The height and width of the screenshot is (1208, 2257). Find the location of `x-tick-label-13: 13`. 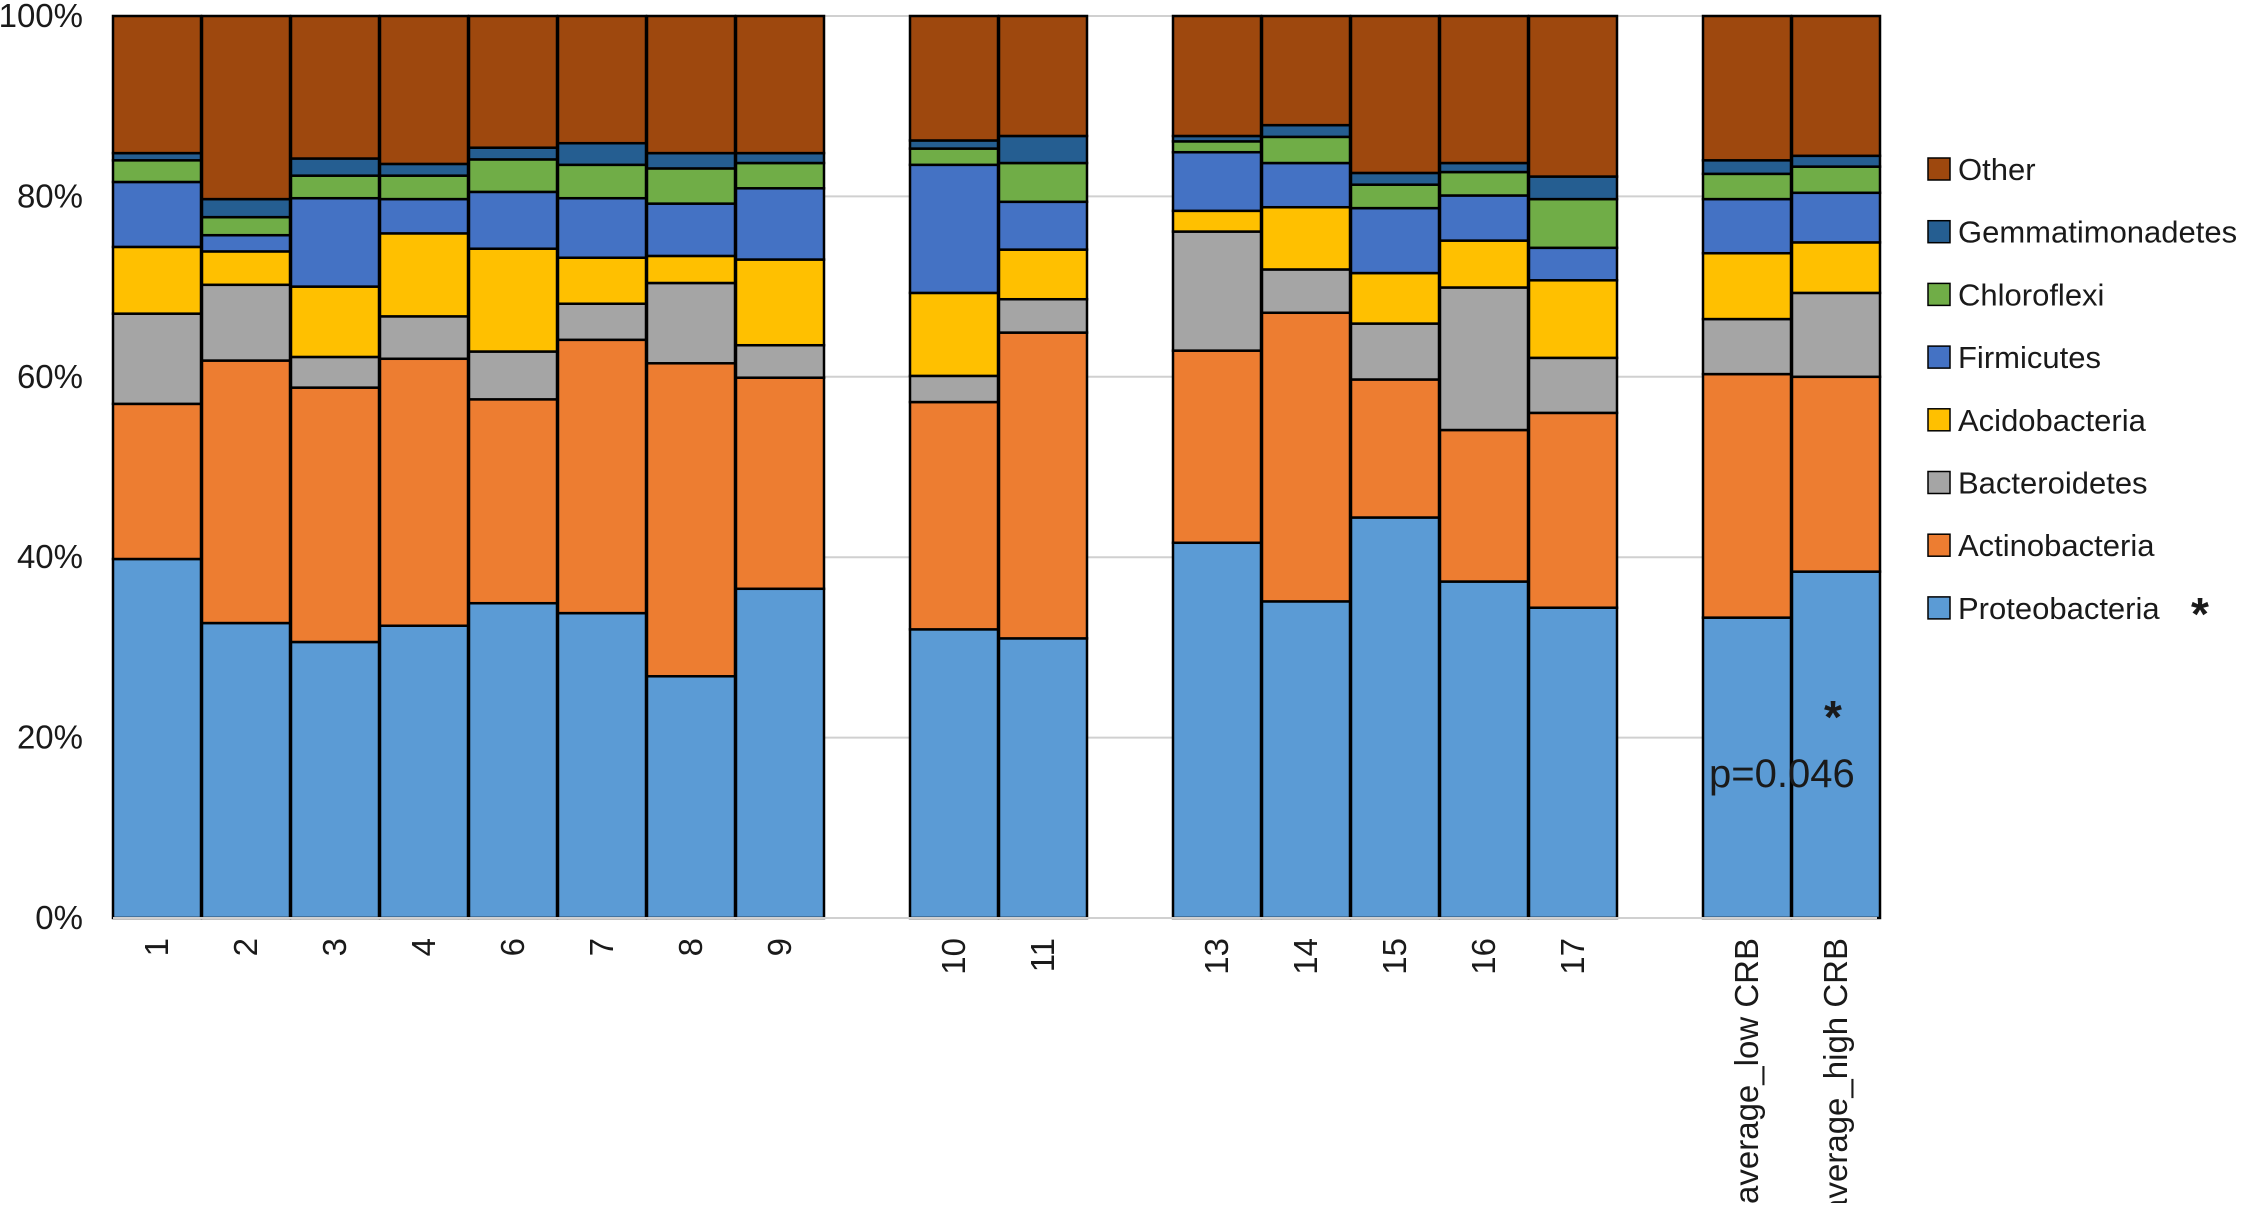

x-tick-label-13: 13 is located at coordinates (1216, 956).